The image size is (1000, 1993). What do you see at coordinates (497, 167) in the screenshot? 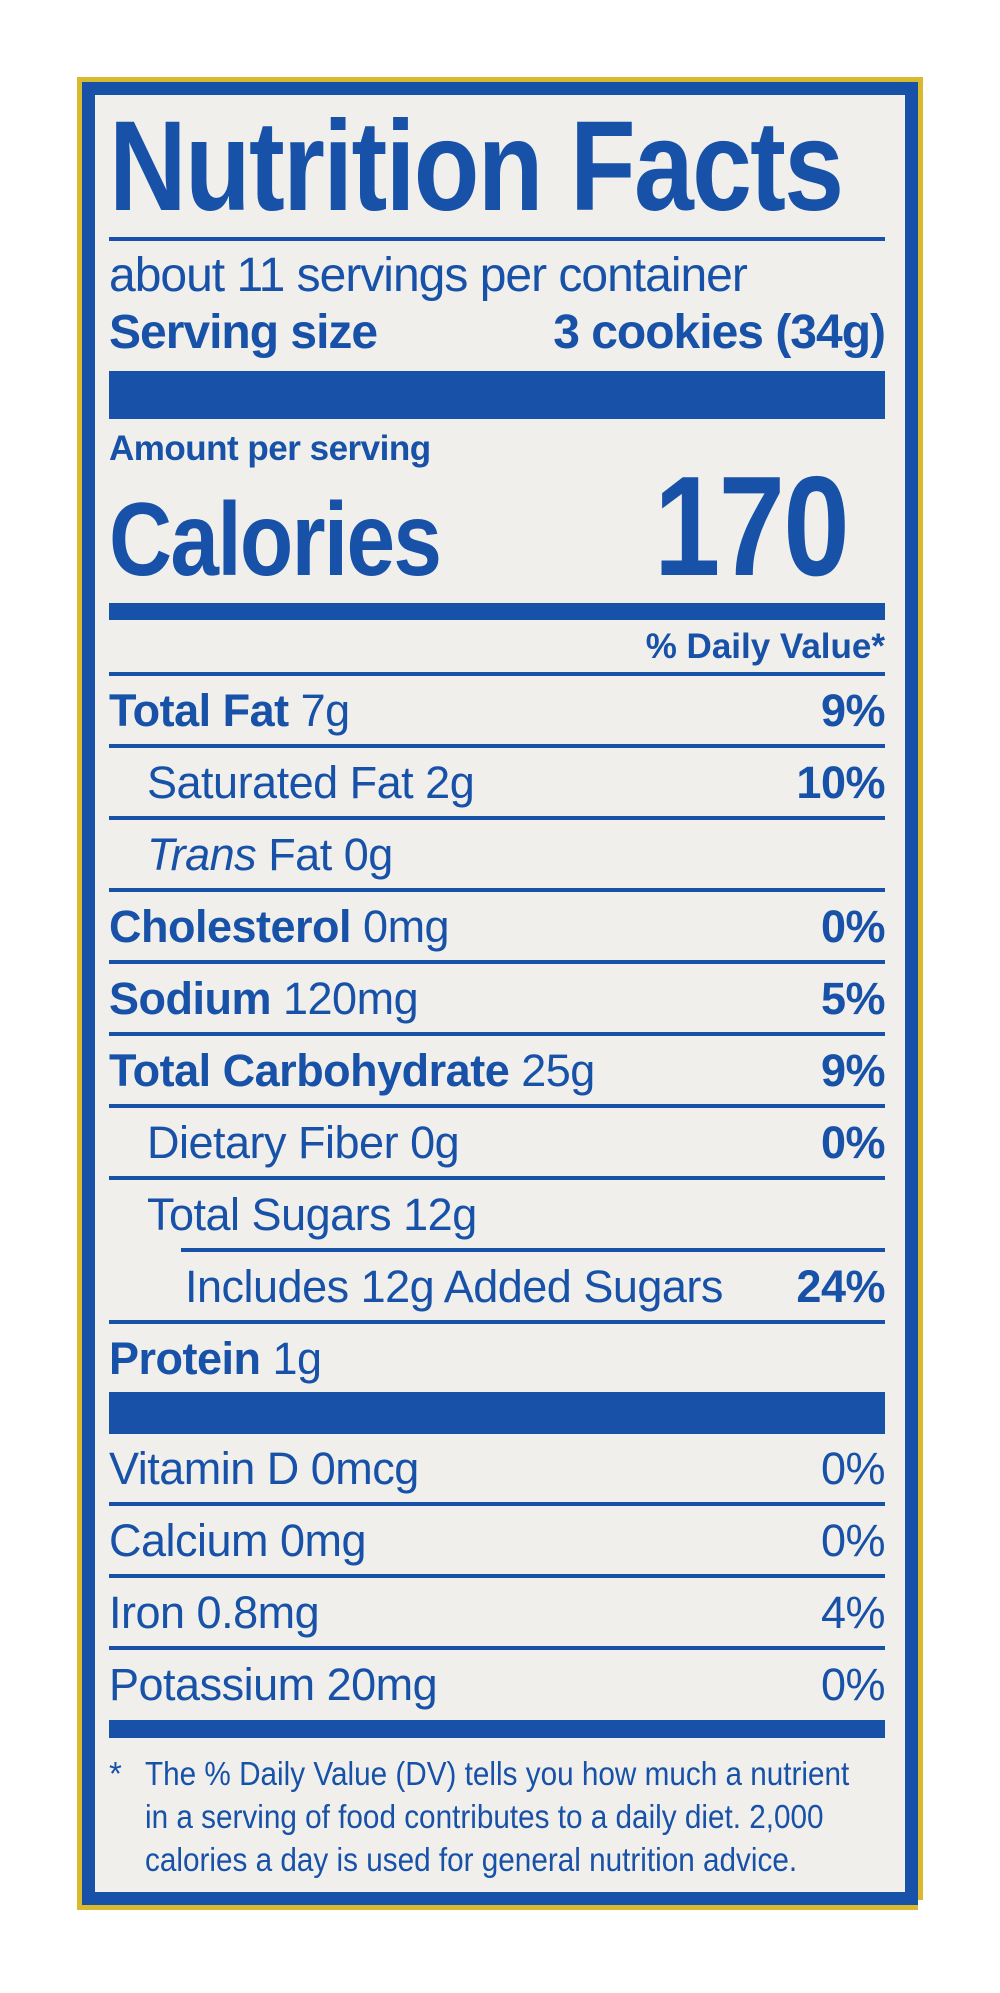
I see `panel-title: Nutrition Facts` at bounding box center [497, 167].